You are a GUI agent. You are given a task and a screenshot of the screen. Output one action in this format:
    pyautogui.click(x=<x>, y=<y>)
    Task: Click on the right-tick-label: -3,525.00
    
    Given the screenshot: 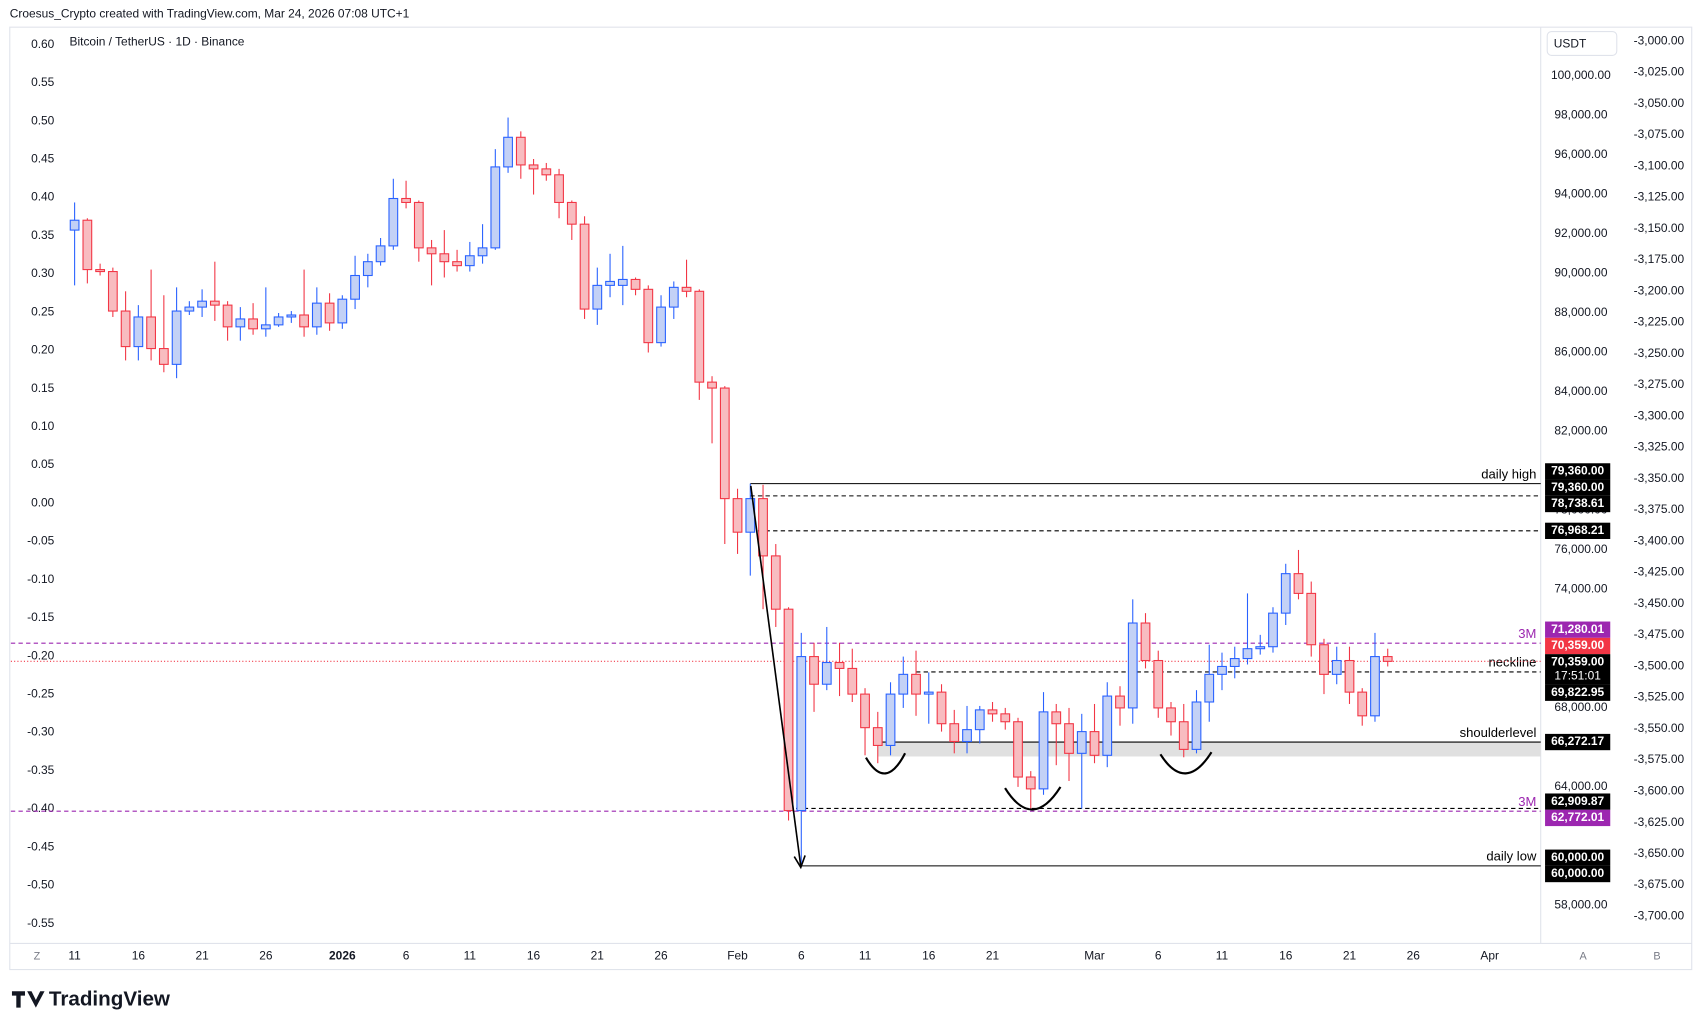 What is the action you would take?
    pyautogui.click(x=1659, y=697)
    